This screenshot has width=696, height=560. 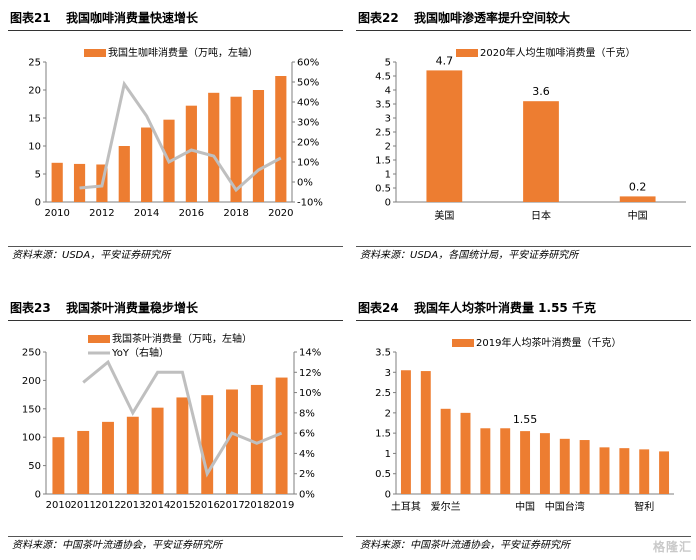 I want to click on x-tick-label: 2018, so click(x=235, y=213).